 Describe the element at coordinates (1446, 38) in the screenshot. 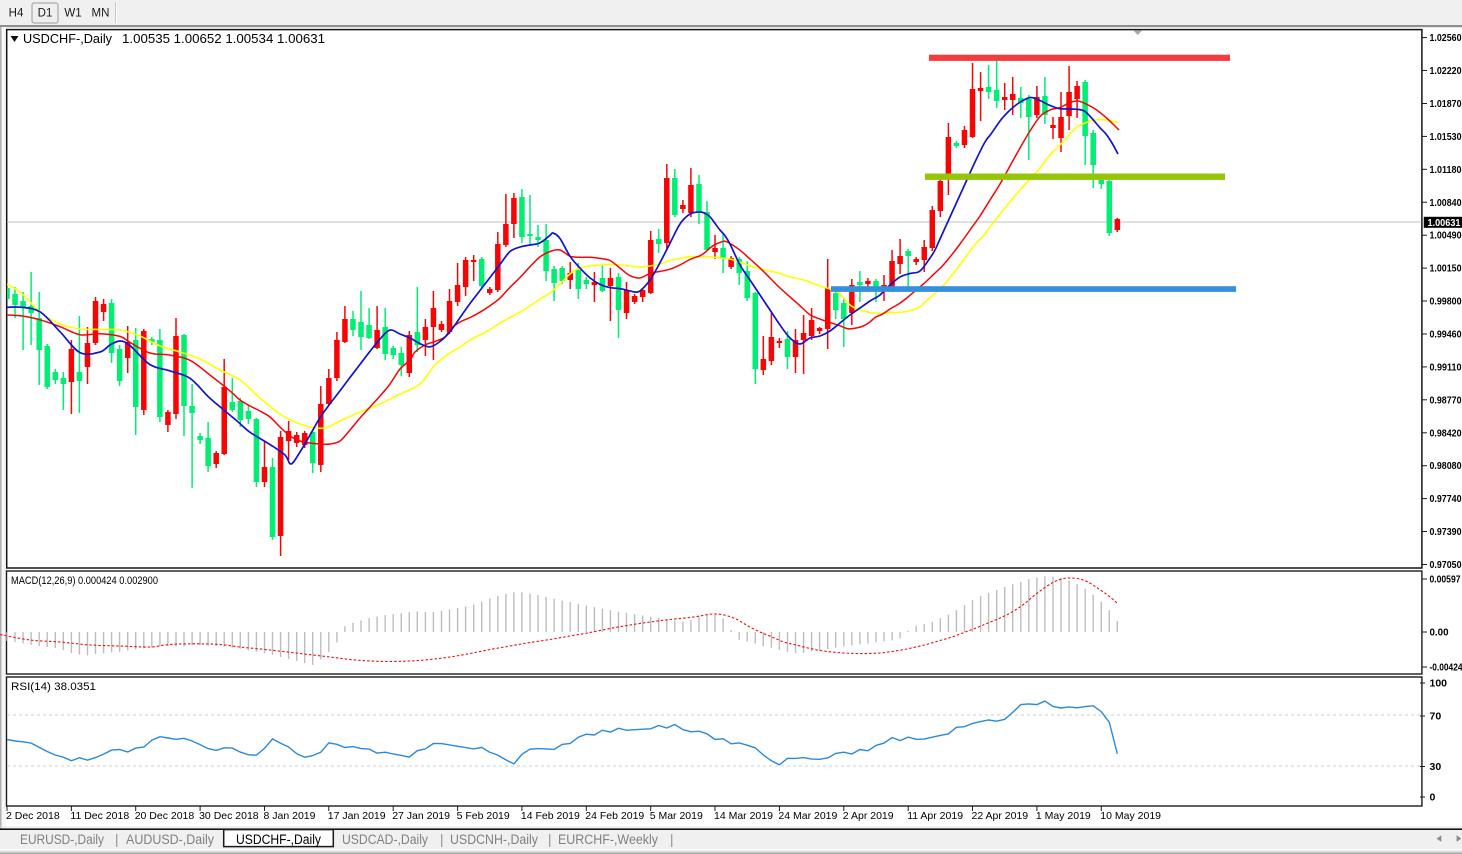

I see `svg-text: 1.02560` at that location.